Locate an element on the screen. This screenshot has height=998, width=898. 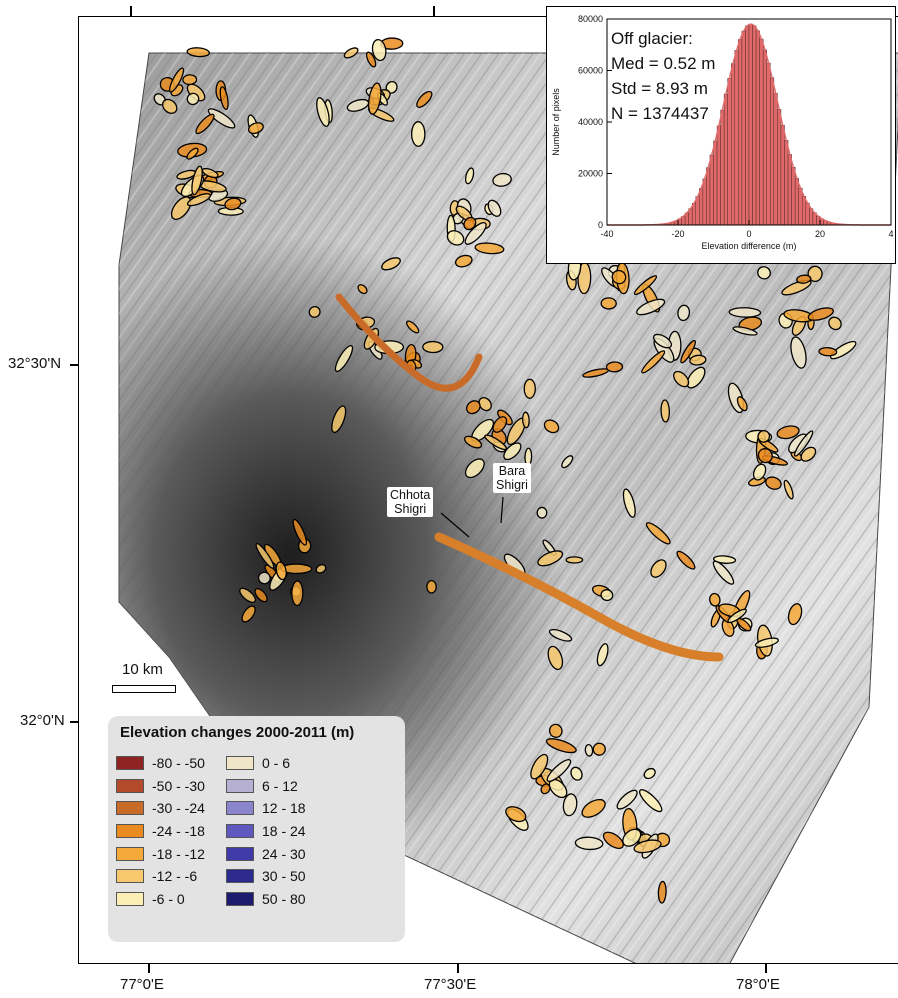
legend-item: 24 - 30 is located at coordinates (266, 853).